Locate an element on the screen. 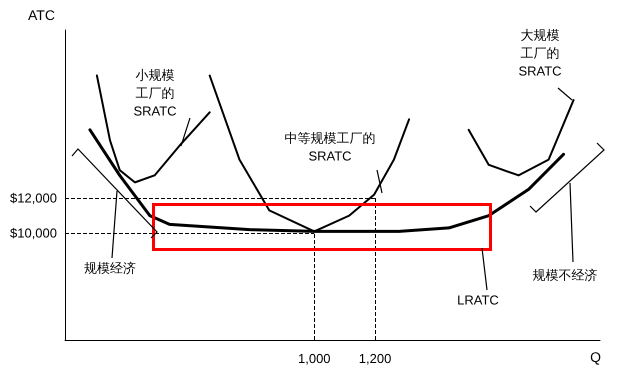  annotation: 小规模 is located at coordinates (155, 75).